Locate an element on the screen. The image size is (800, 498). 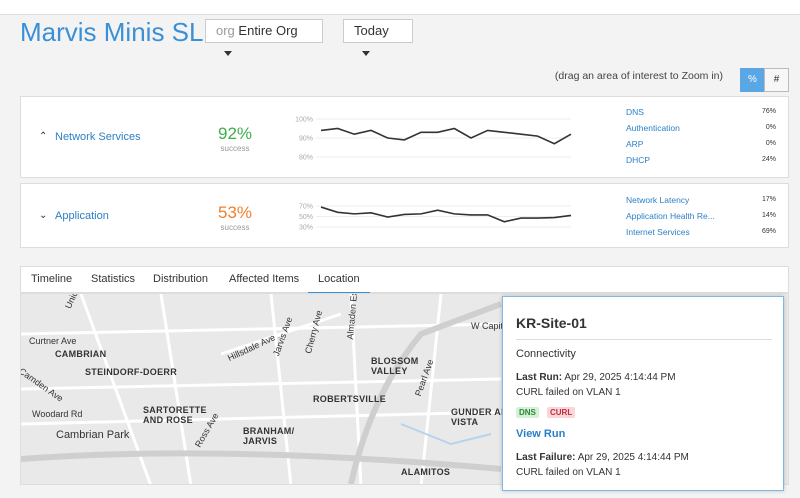
section: Connectivity is located at coordinates (546, 354).